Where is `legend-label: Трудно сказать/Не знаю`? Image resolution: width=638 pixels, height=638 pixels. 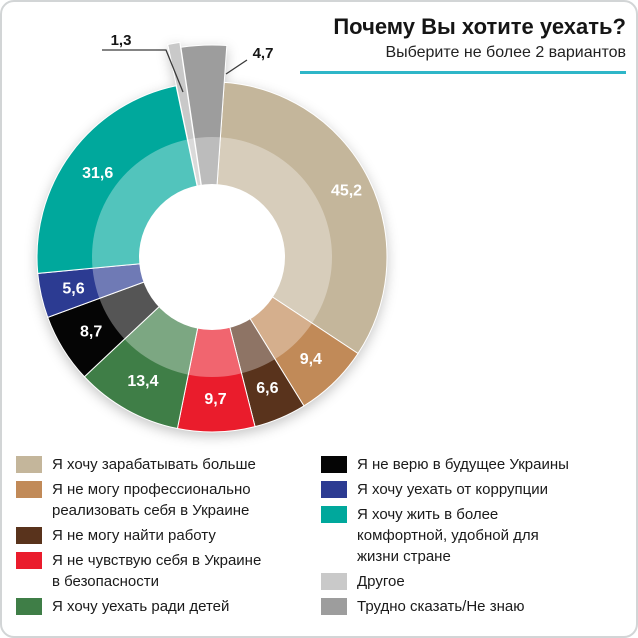 legend-label: Трудно сказать/Не знаю is located at coordinates (441, 606).